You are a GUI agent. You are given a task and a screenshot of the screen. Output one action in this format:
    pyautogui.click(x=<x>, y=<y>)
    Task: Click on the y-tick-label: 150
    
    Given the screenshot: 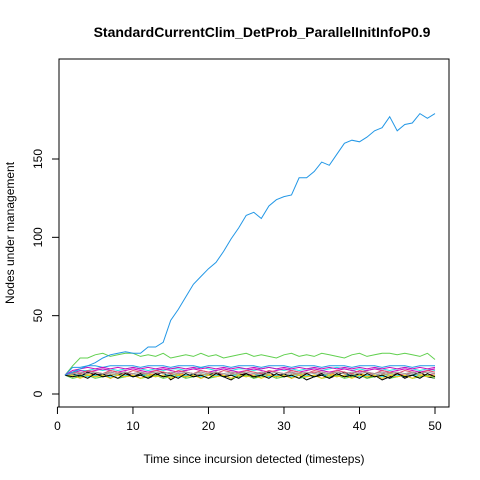 What is the action you would take?
    pyautogui.click(x=38, y=159)
    